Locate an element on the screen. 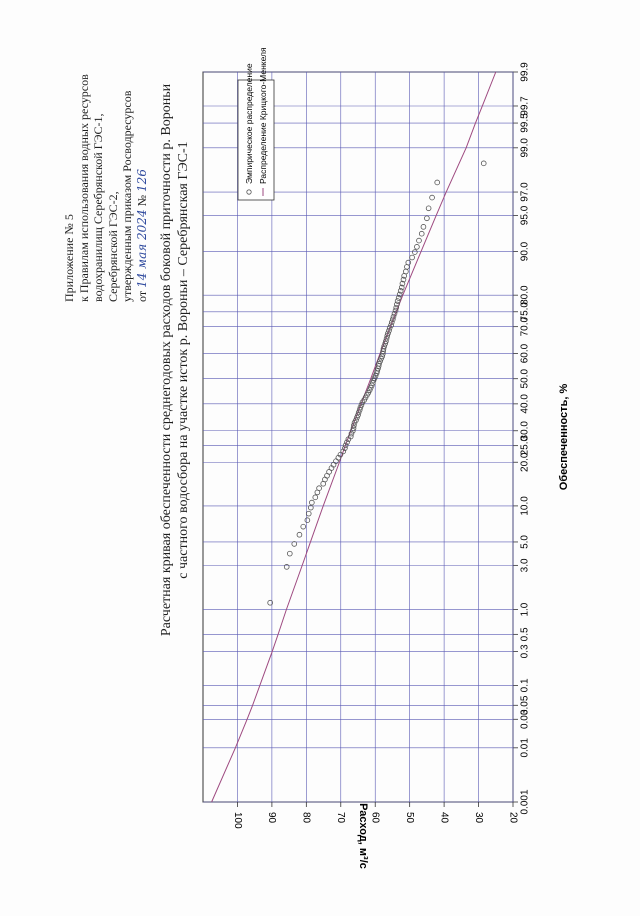 The image size is (640, 916). x-tick-label-16: 60.0 is located at coordinates (524, 353).